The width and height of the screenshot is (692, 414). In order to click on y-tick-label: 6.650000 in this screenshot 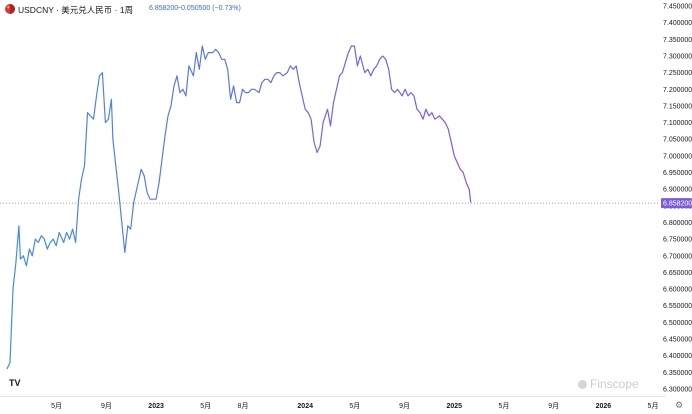, I will do `click(677, 273)`.